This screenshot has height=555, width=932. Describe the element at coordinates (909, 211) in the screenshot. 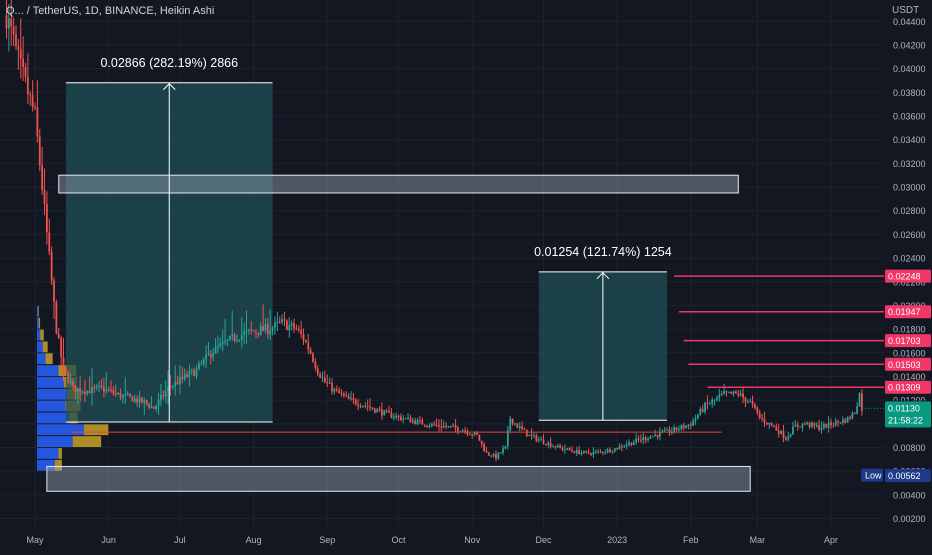

I see `price-tick-label: 0.02800` at that location.